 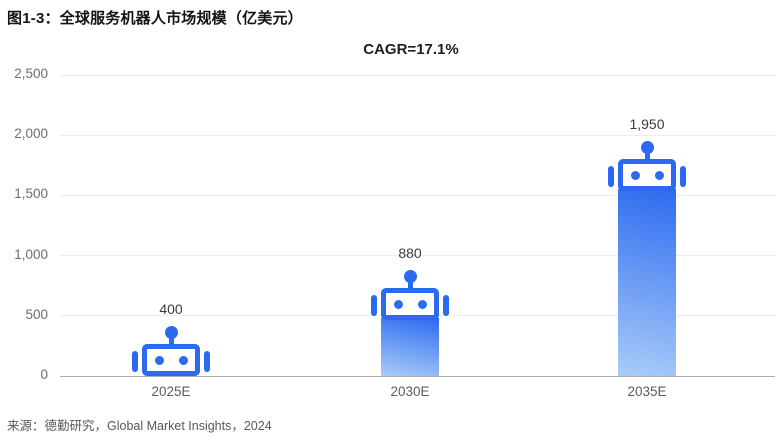 What do you see at coordinates (31, 194) in the screenshot?
I see `y-tick-label: 1,500` at bounding box center [31, 194].